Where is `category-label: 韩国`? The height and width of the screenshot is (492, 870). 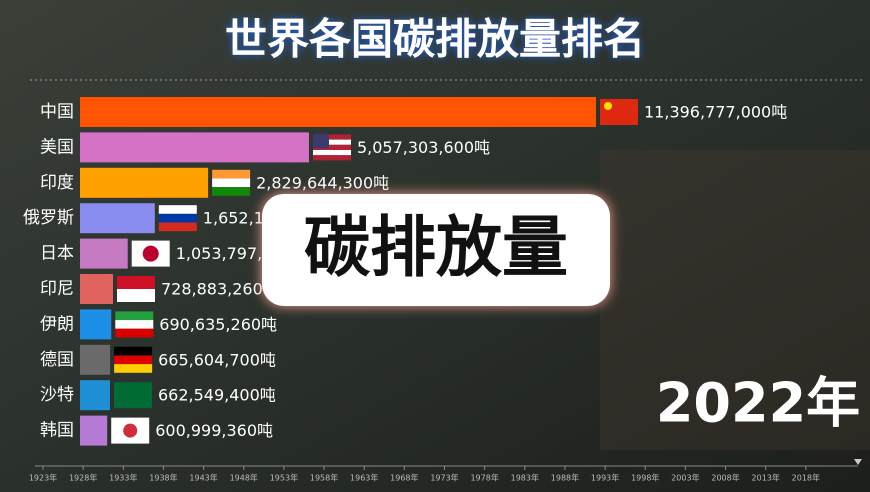 category-label: 韩国 is located at coordinates (57, 431).